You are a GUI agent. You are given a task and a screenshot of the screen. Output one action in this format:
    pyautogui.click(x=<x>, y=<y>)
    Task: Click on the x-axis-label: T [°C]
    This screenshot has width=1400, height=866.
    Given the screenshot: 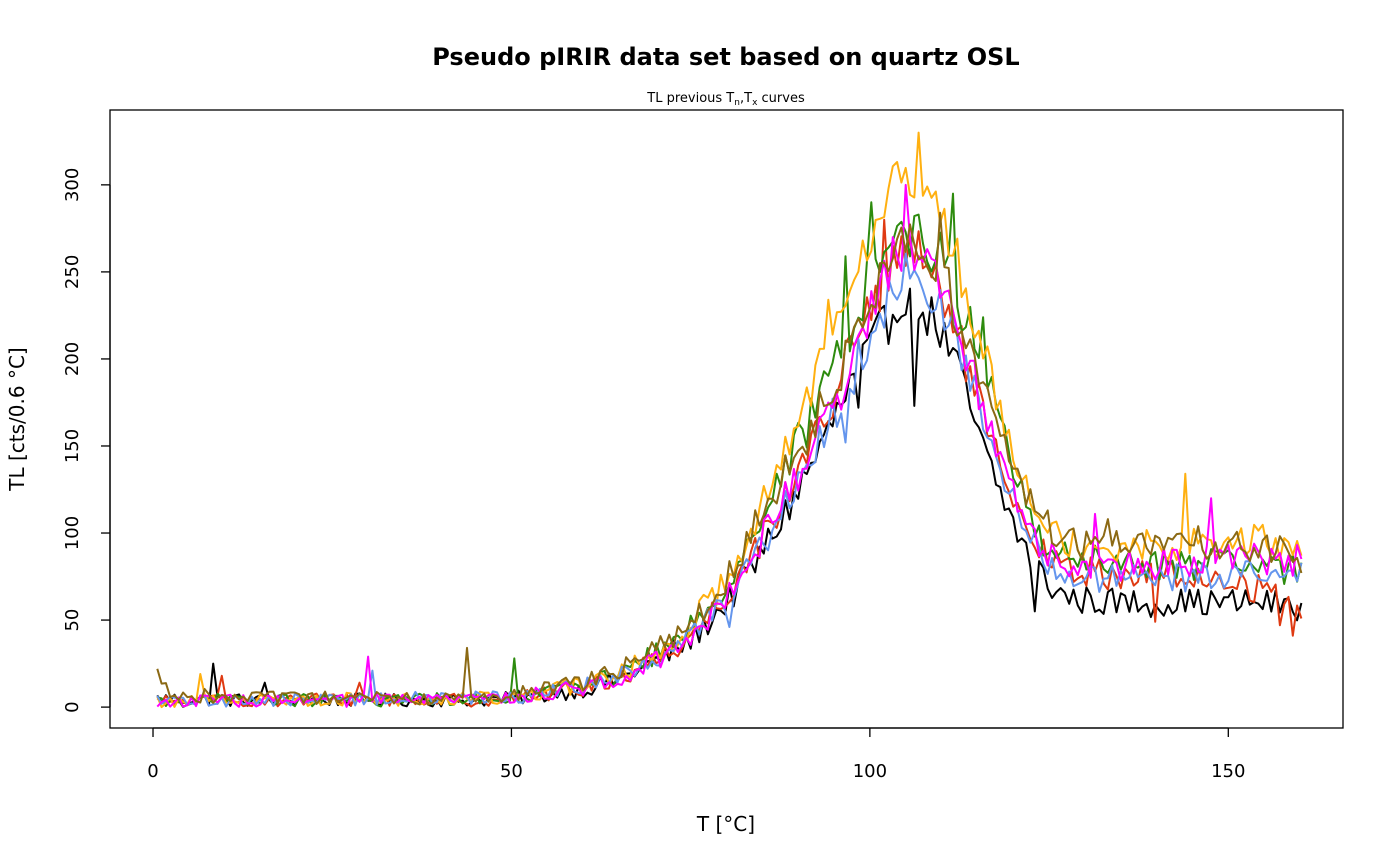 What is the action you would take?
    pyautogui.click(x=725, y=824)
    